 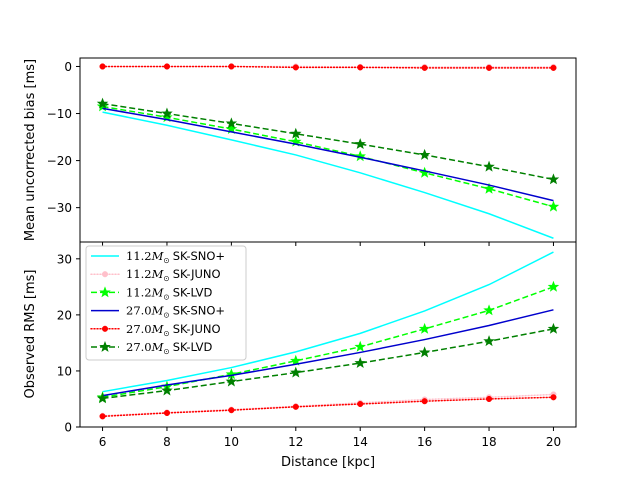 I want to click on top-series-3-point, so click(x=360, y=156).